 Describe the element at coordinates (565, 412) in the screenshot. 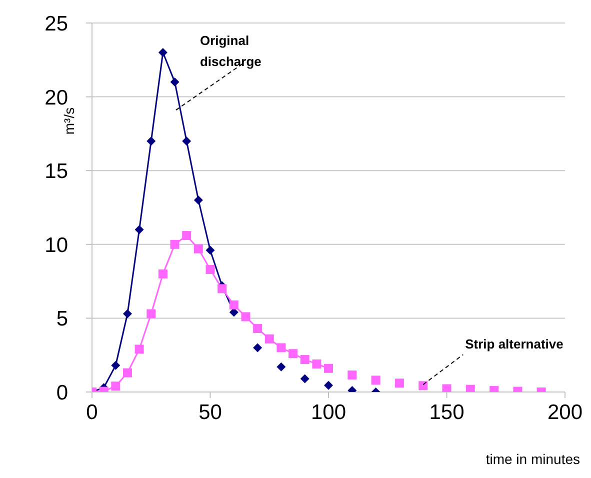

I see `x-tick-label: 200` at that location.